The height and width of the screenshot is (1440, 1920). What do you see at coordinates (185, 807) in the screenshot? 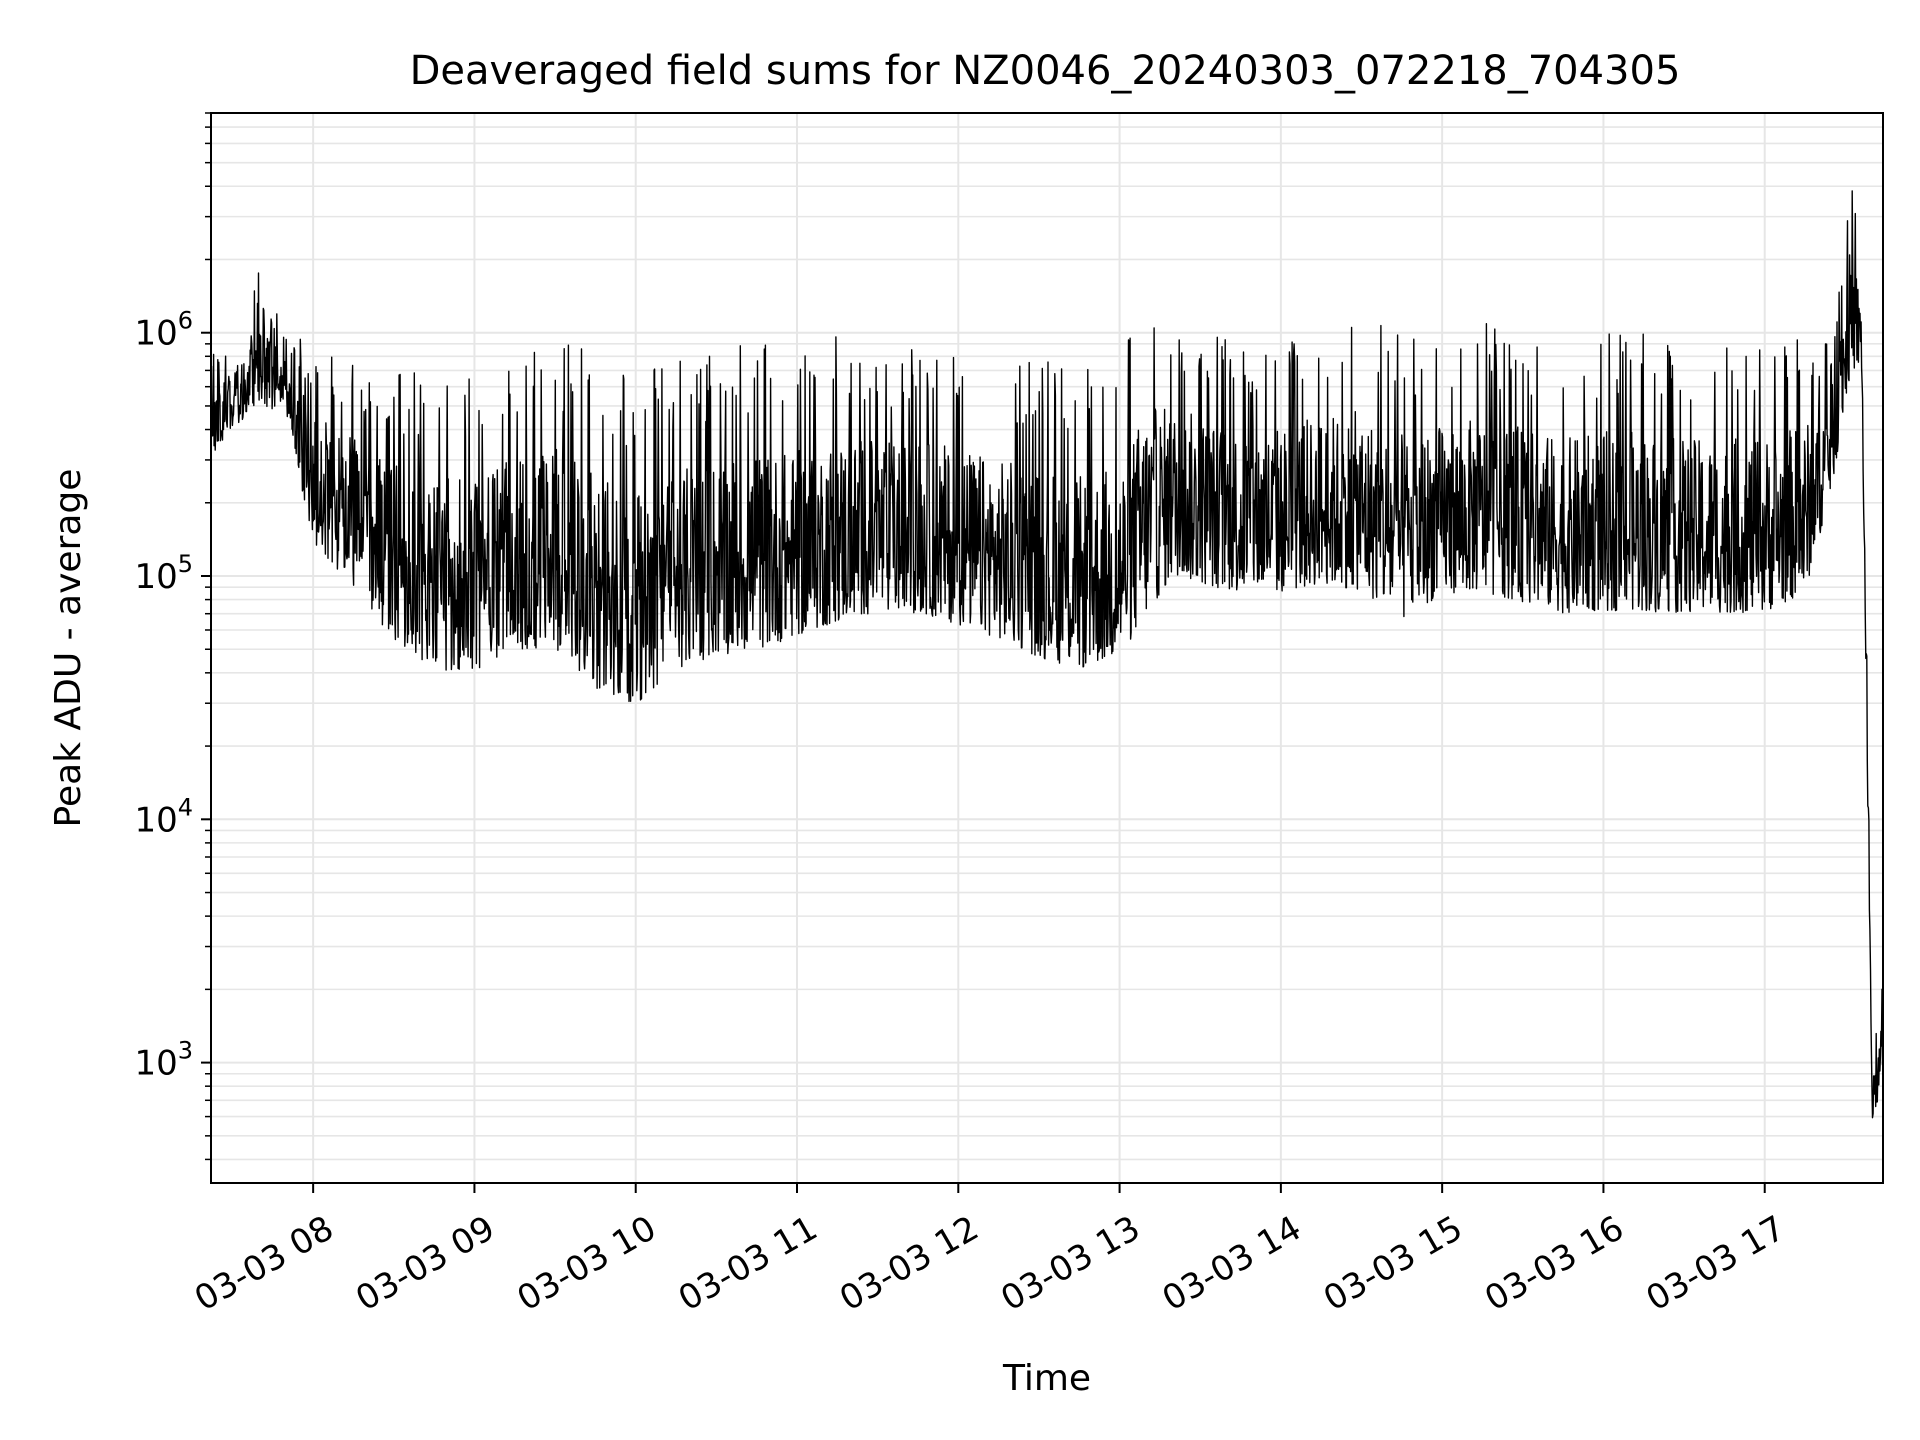
I see `y-tick-exponent: 4` at bounding box center [185, 807].